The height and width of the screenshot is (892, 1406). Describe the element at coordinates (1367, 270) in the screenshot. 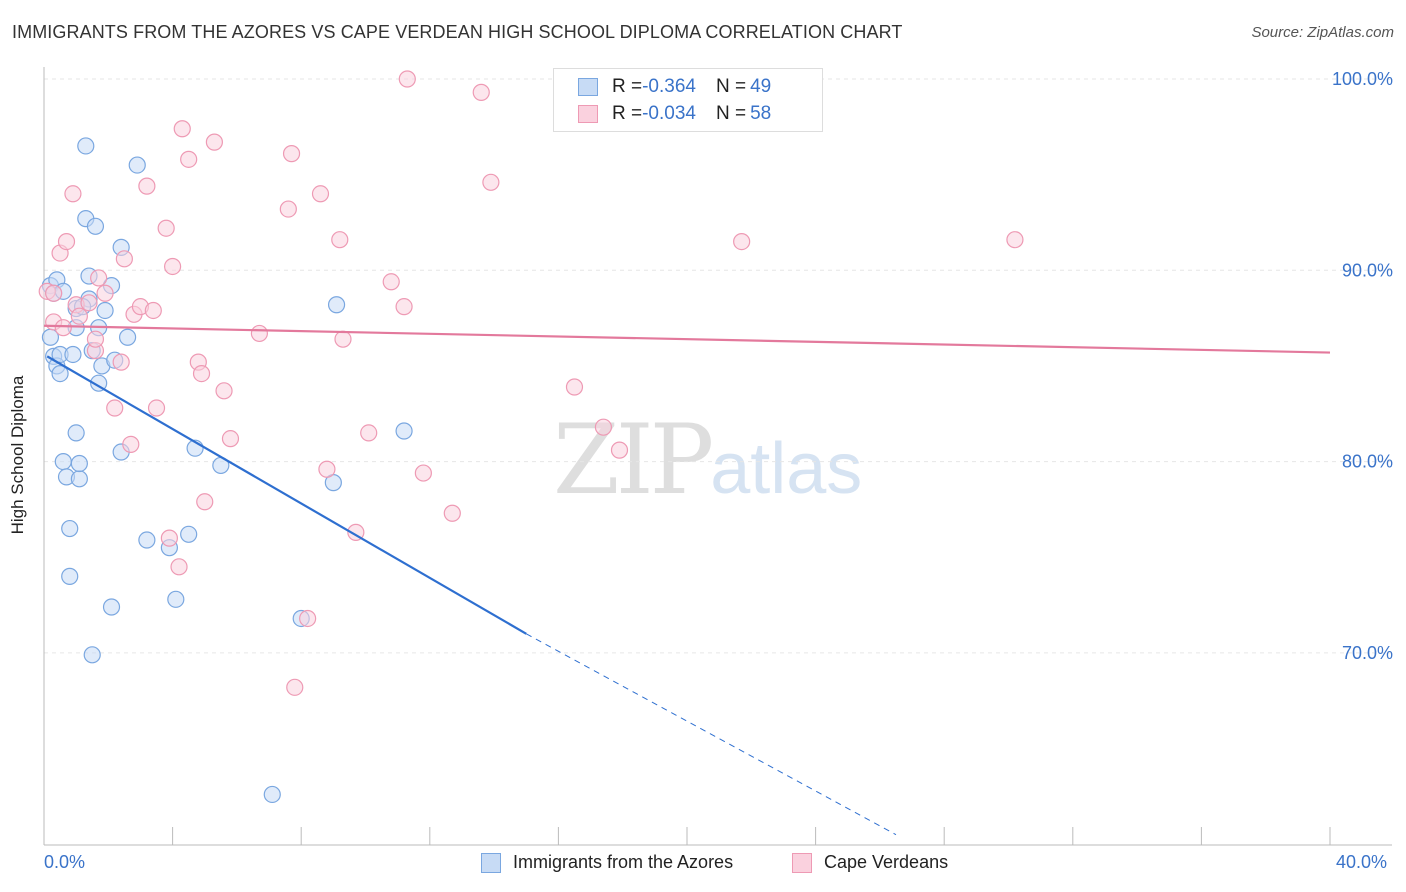

I see `y-tick-label: 90.0%` at that location.